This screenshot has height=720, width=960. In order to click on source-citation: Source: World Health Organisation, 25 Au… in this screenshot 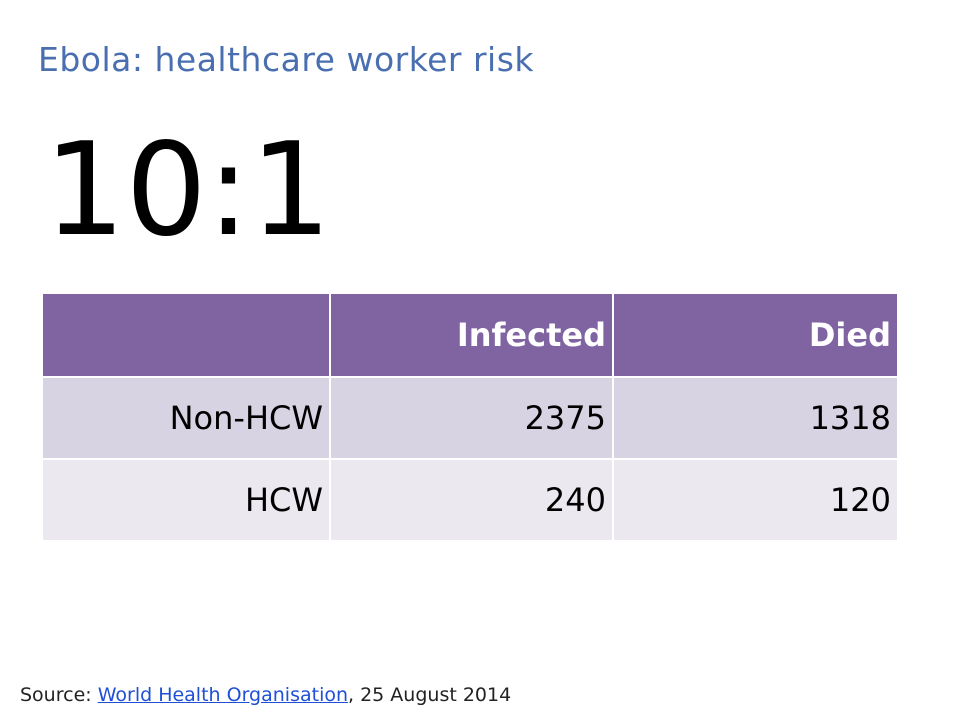, I will do `click(265, 695)`.